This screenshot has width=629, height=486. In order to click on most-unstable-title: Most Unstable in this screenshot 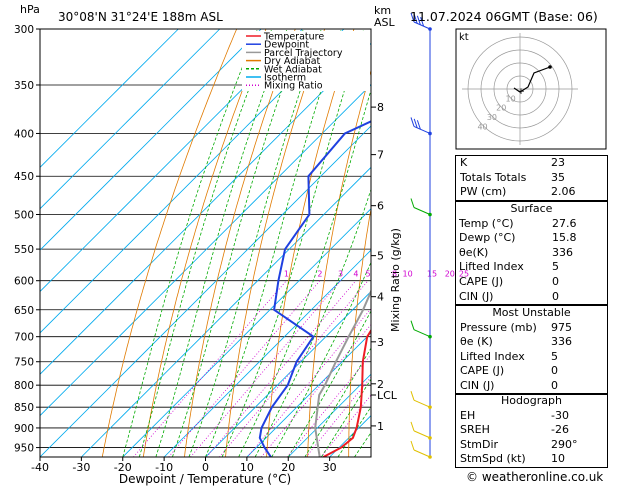, I will do `click(531, 312)`.